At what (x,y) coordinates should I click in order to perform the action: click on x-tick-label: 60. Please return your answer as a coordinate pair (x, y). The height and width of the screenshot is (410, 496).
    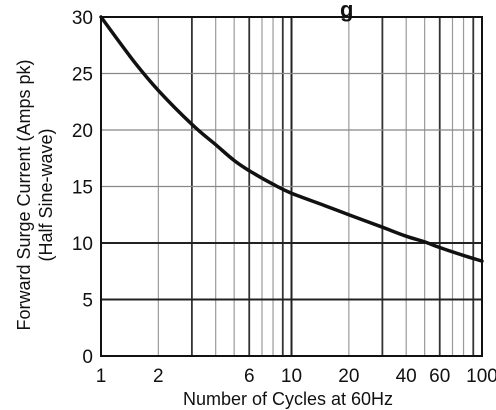
    Looking at the image, I should click on (439, 376).